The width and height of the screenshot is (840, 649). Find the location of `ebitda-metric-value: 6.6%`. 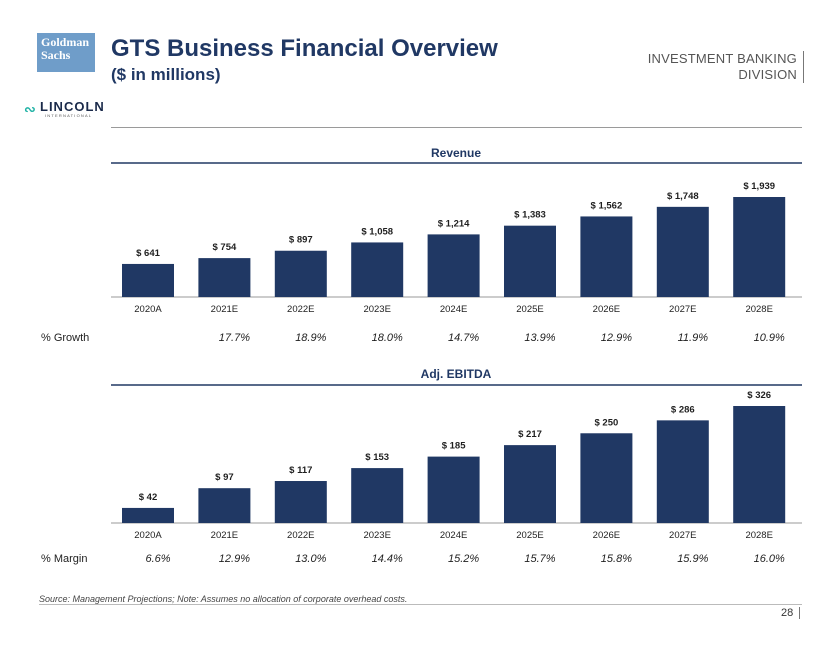

ebitda-metric-value: 6.6% is located at coordinates (158, 559).